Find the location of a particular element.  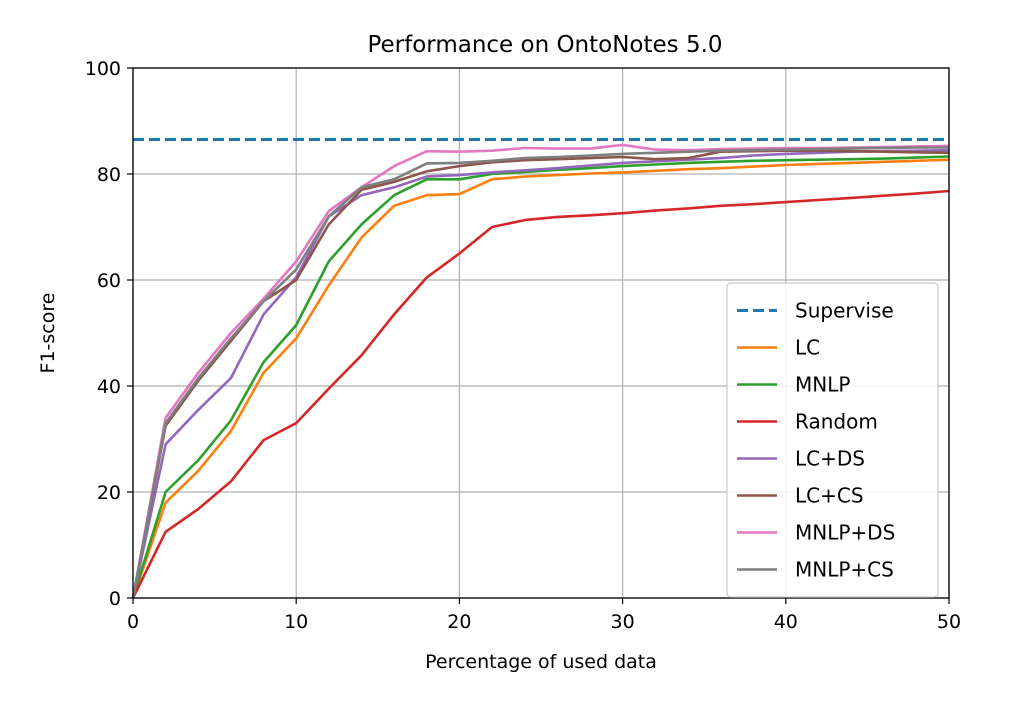

y-tick-label: 100 is located at coordinates (103, 69).